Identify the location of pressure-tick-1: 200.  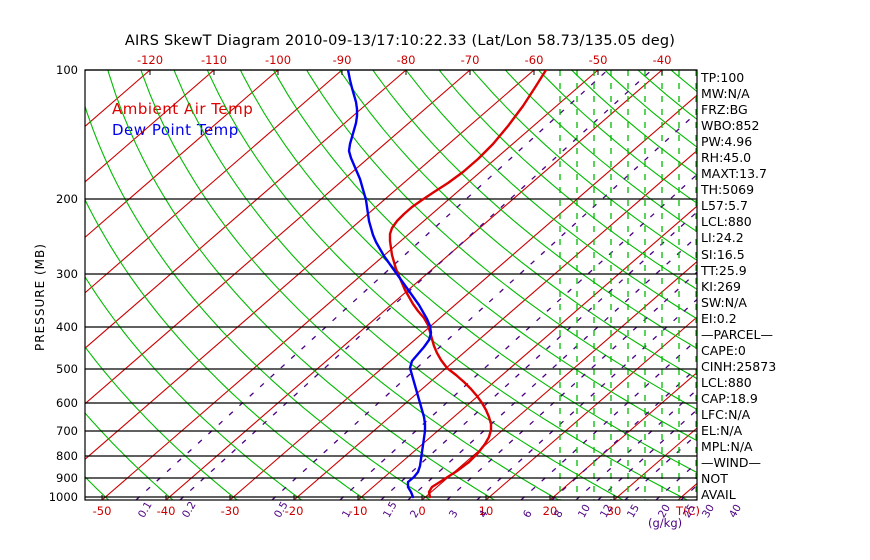
(67, 199).